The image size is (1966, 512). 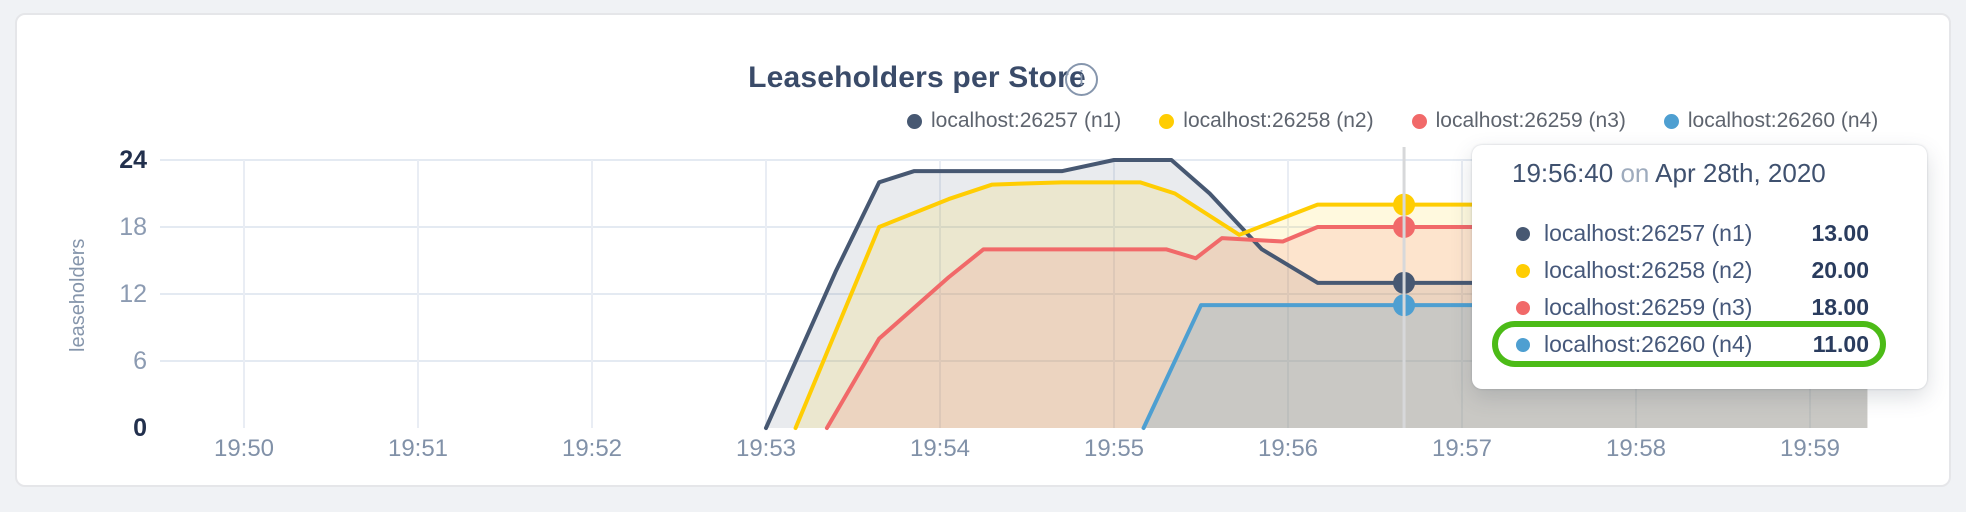 I want to click on x-tick-label: 19:56, so click(x=1288, y=448).